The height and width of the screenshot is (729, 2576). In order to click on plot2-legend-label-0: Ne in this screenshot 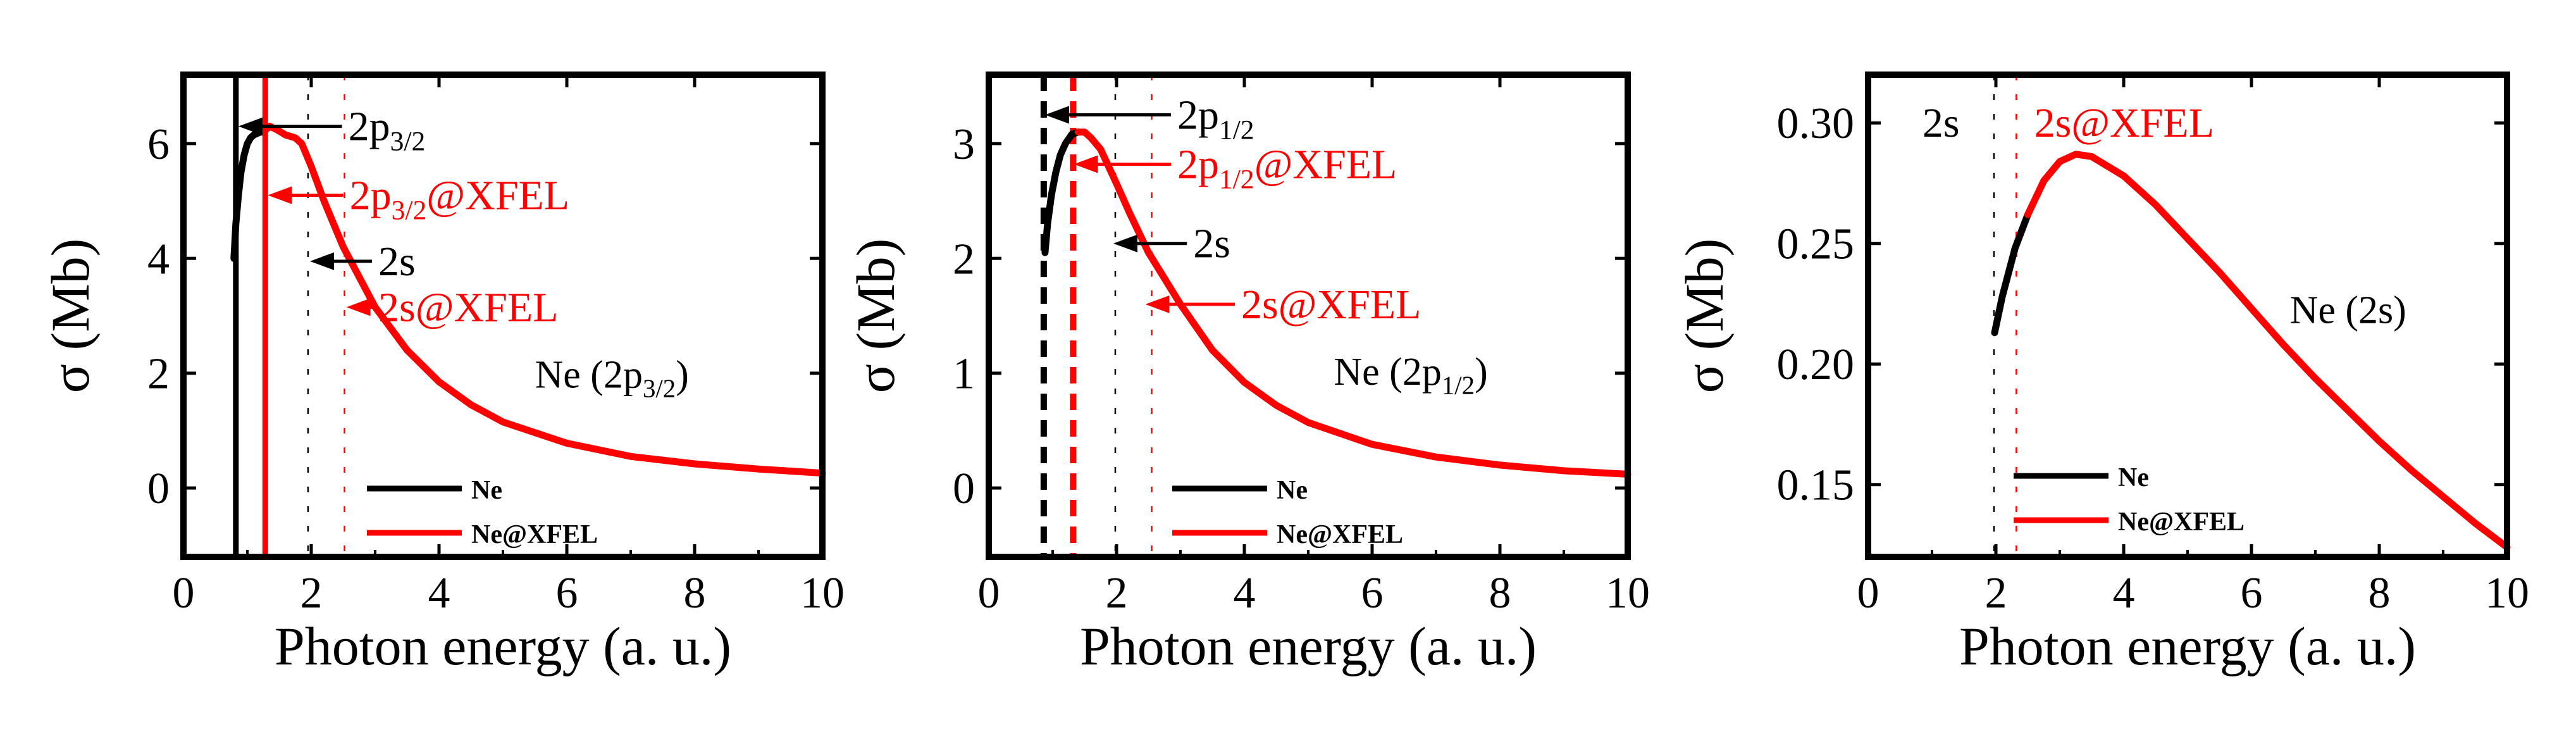, I will do `click(1292, 490)`.